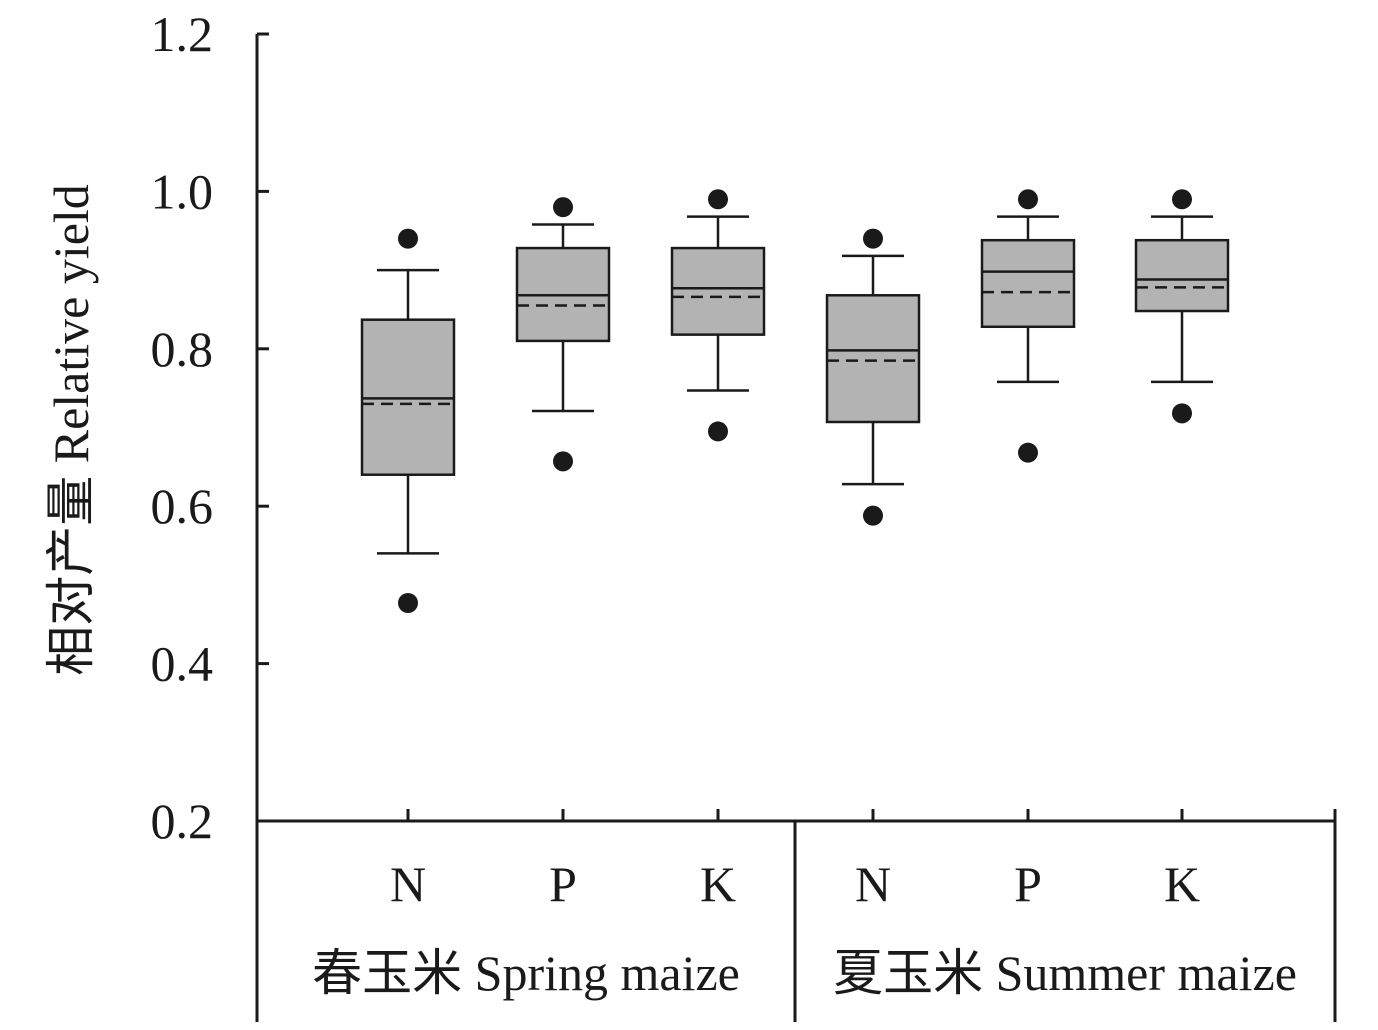 This screenshot has width=1378, height=1030. I want to click on box-p-summer, so click(1028, 326).